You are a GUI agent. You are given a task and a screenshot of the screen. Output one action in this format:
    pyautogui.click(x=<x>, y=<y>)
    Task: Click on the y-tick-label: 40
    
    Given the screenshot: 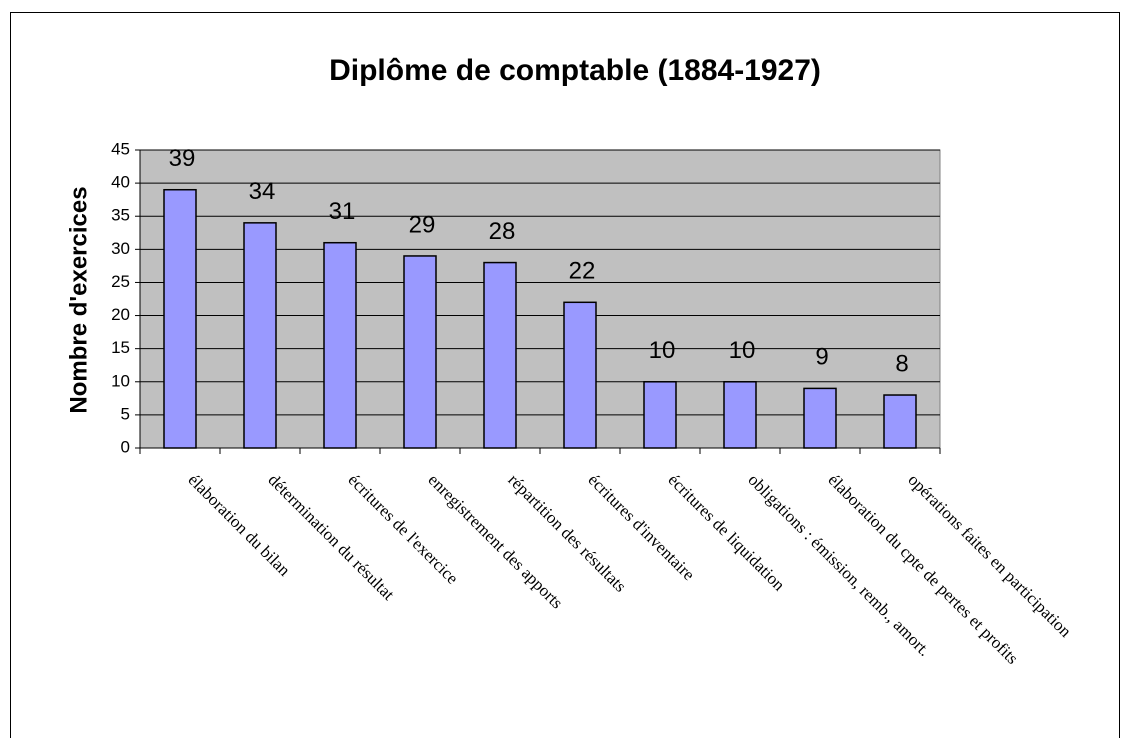 What is the action you would take?
    pyautogui.click(x=120, y=182)
    